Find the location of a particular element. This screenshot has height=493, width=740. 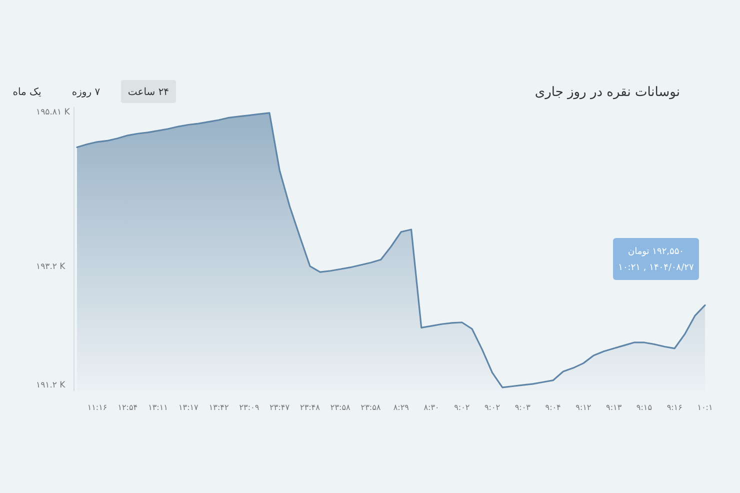

text: یک ماه is located at coordinates (27, 92).